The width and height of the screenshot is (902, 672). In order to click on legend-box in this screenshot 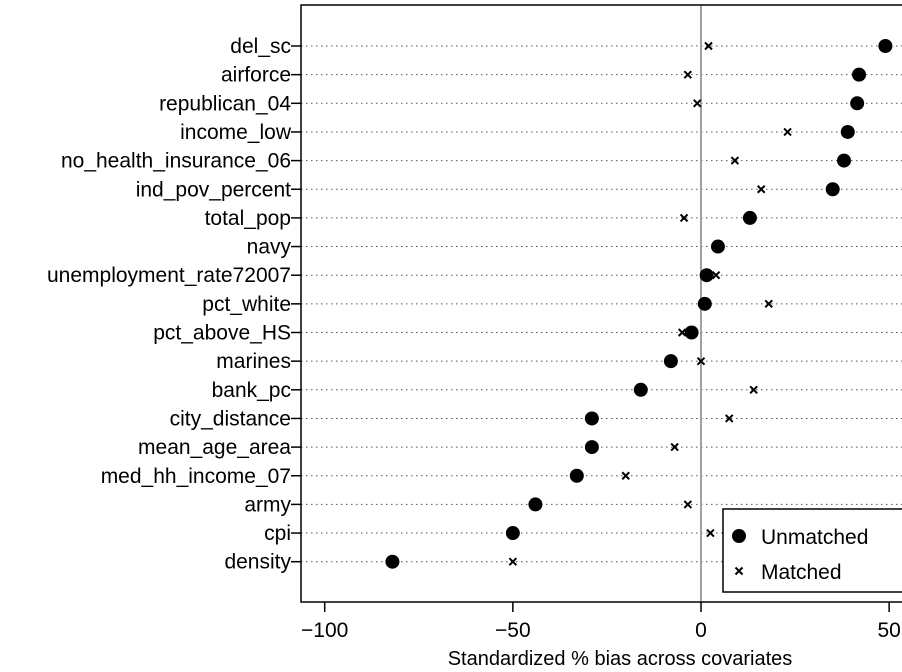, I will do `click(812, 550)`.